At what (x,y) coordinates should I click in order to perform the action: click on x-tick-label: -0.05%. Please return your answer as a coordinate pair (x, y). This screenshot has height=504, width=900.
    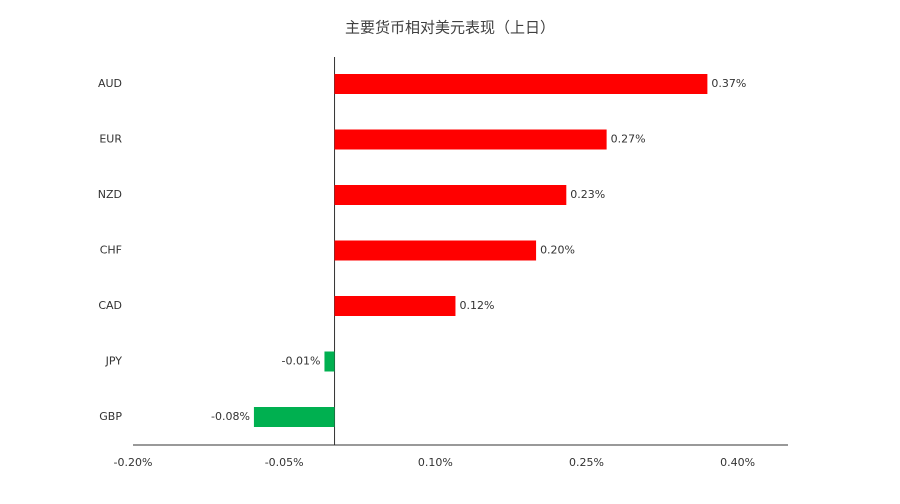
    Looking at the image, I should click on (284, 462).